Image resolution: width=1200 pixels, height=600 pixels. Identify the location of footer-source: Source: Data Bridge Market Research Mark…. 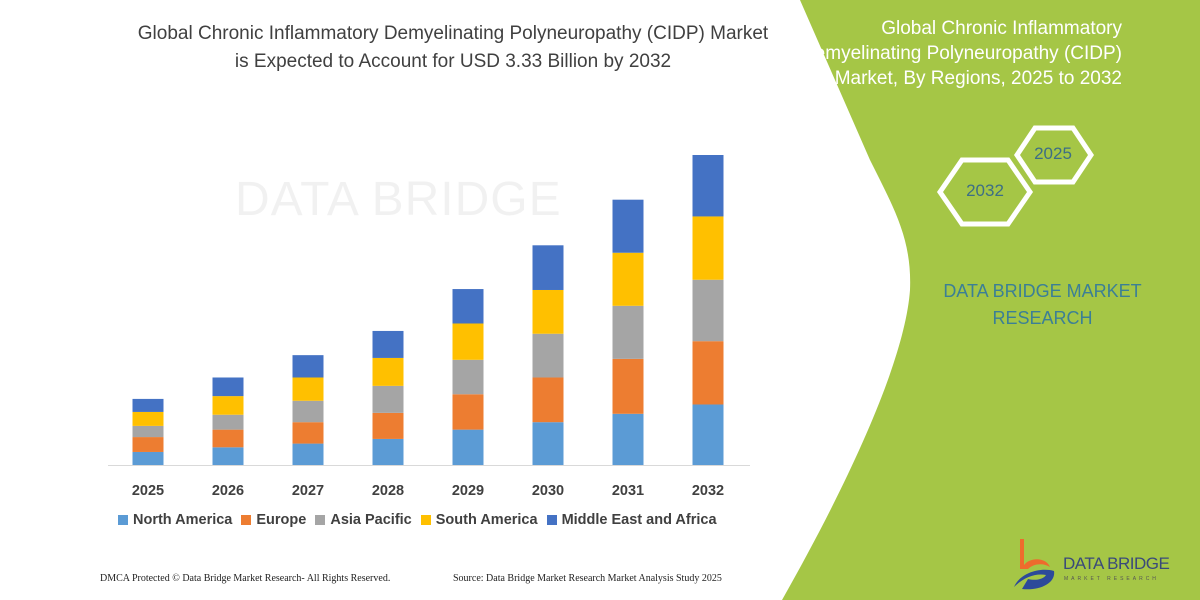
(587, 578).